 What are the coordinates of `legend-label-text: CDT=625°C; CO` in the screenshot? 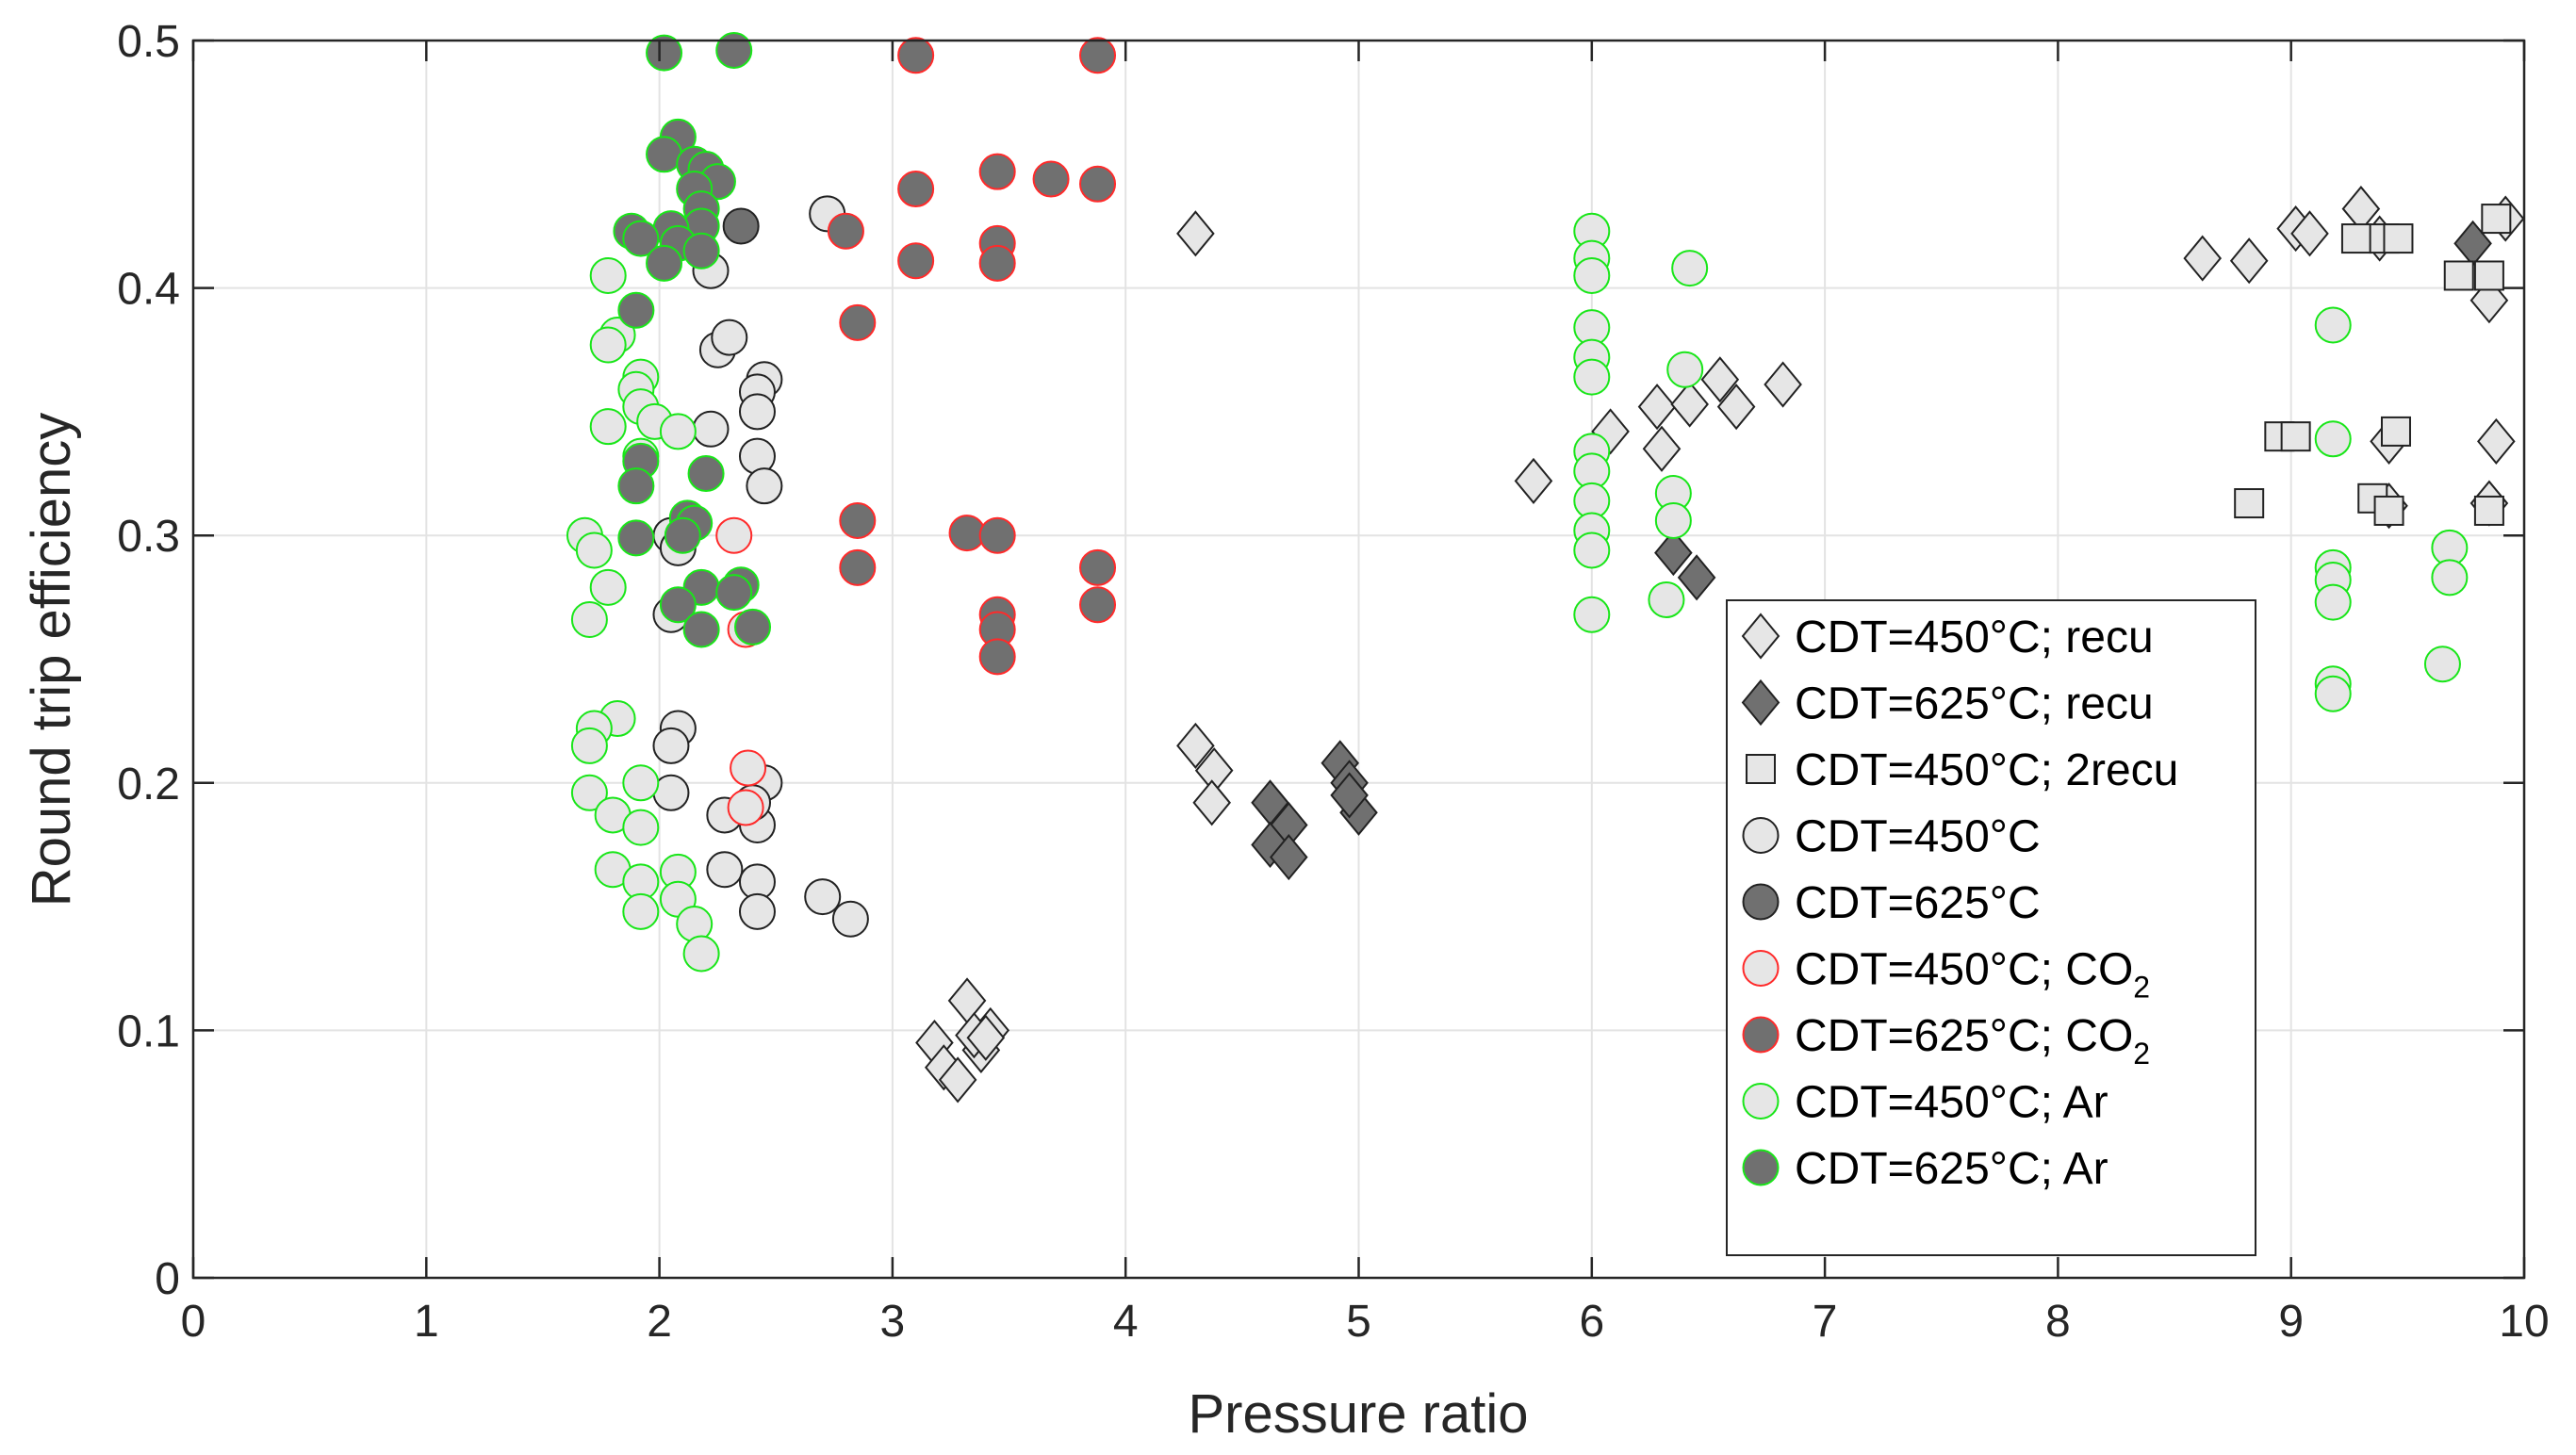 It's located at (1964, 1036).